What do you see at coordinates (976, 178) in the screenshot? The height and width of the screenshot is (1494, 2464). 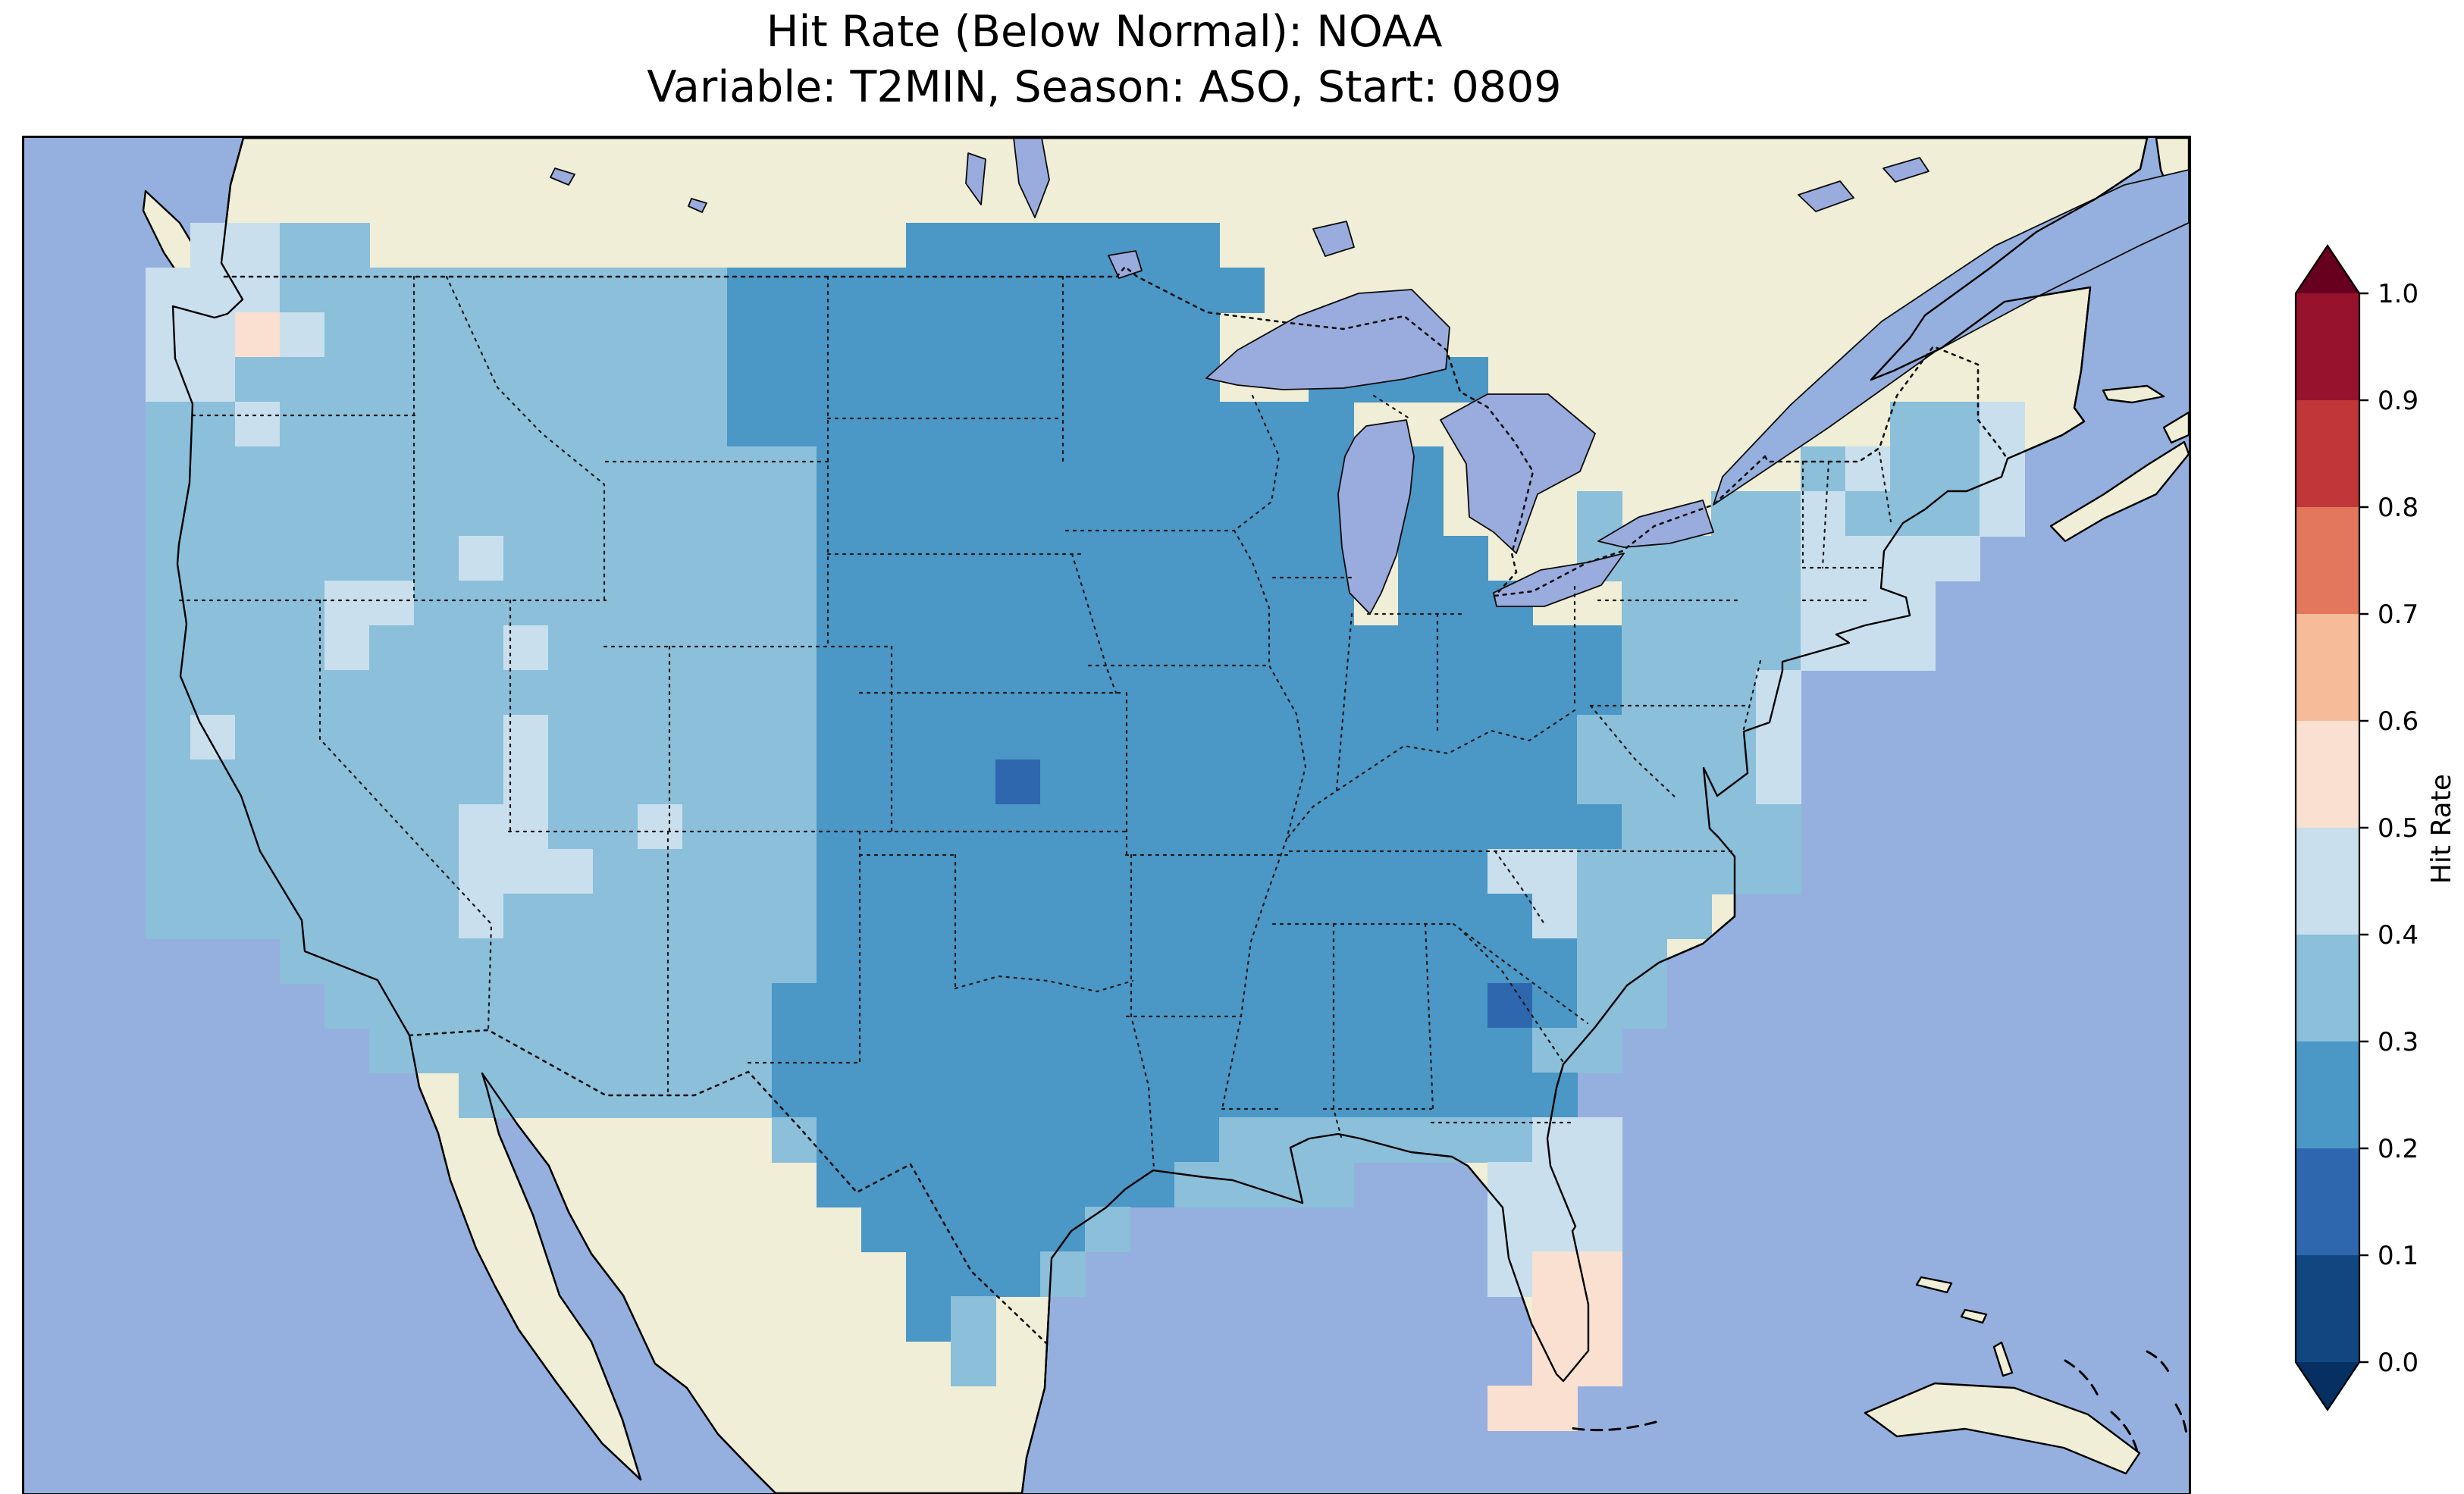 I see `lake-manitoba` at bounding box center [976, 178].